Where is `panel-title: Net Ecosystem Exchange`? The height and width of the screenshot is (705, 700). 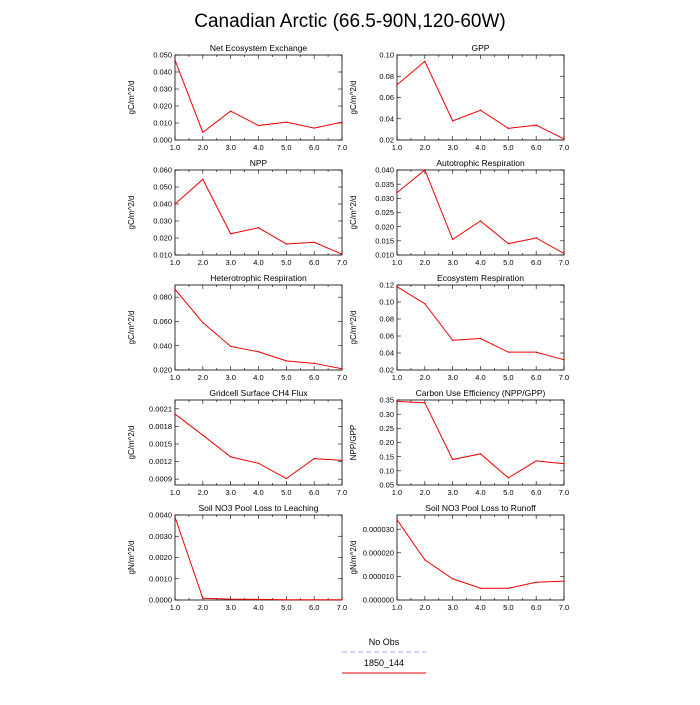 panel-title: Net Ecosystem Exchange is located at coordinates (259, 48).